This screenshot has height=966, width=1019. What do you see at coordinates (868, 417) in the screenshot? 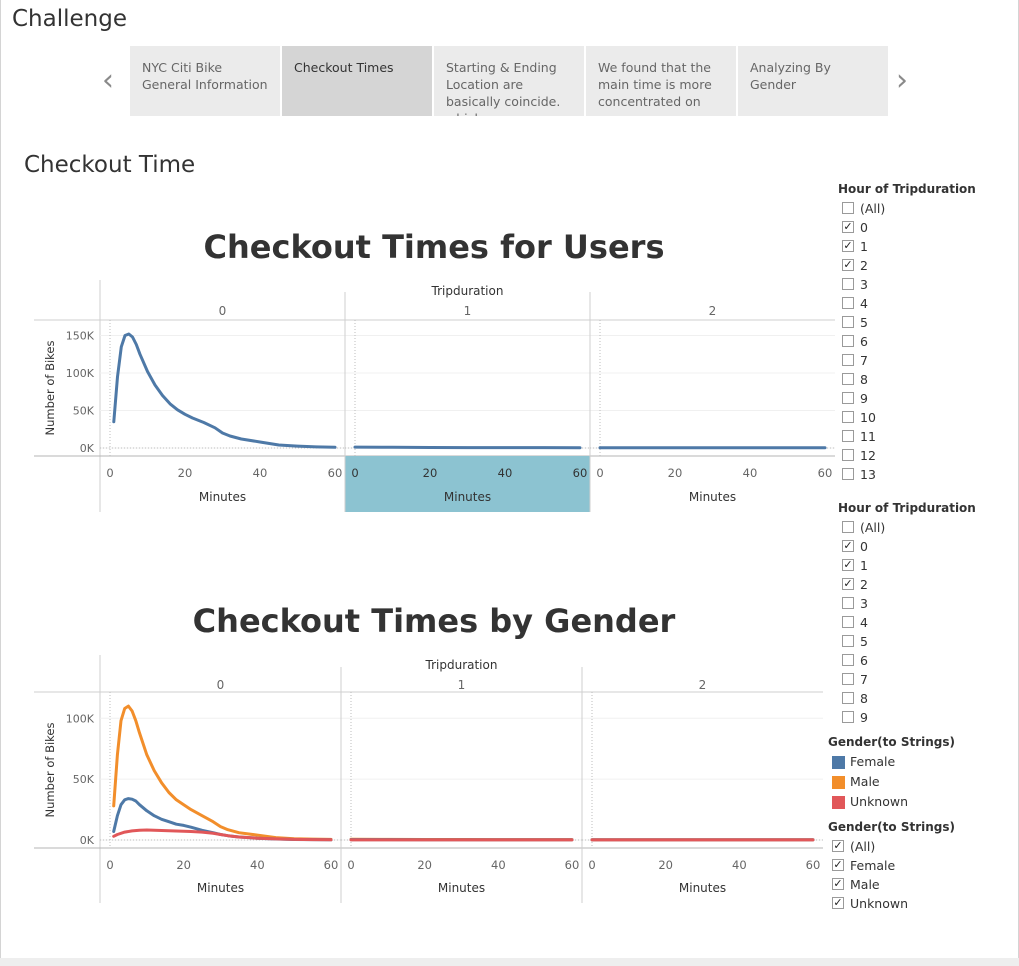
I see `option-label: 10` at bounding box center [868, 417].